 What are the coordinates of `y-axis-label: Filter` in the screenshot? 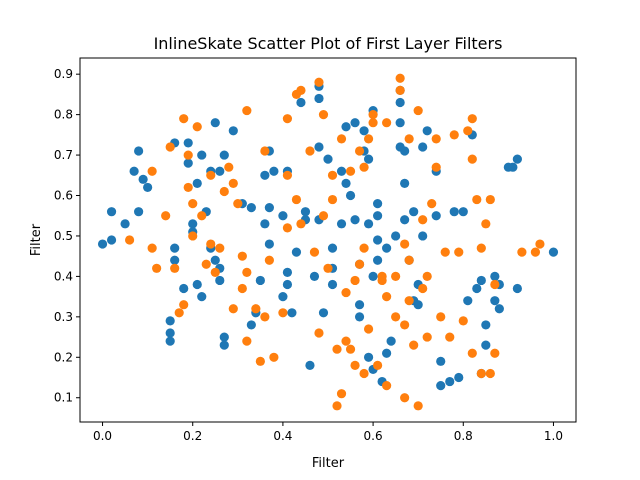 It's located at (36, 239).